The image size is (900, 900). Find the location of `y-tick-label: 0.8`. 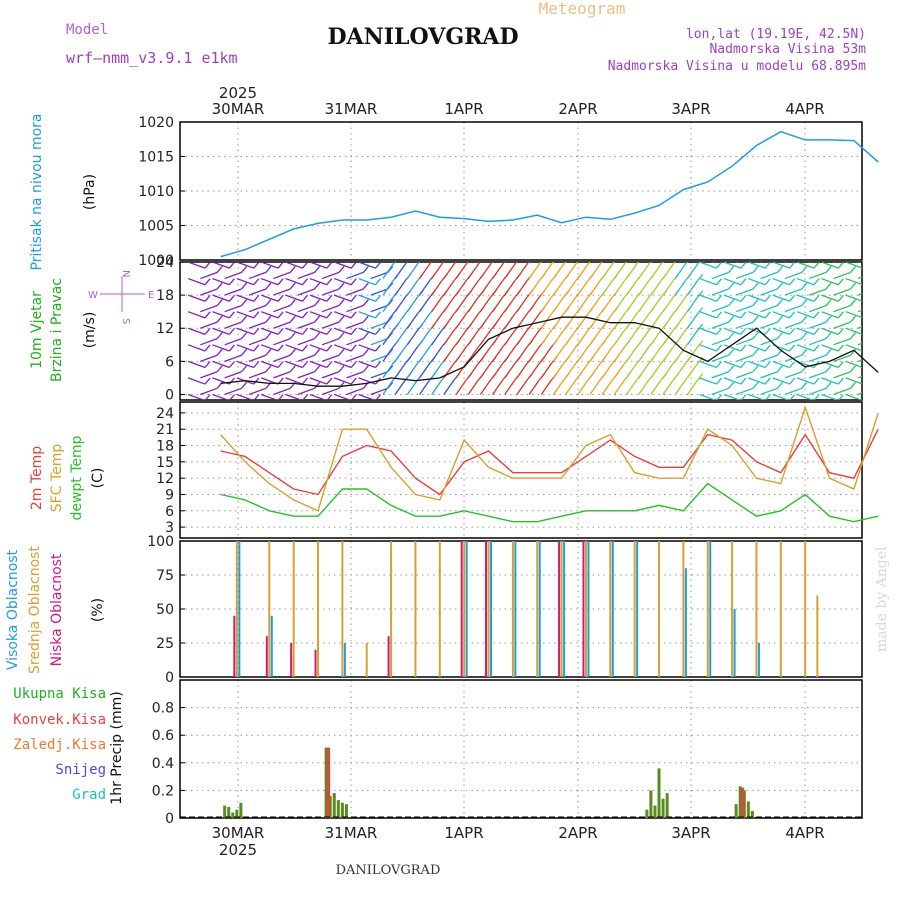

y-tick-label: 0.8 is located at coordinates (163, 709).